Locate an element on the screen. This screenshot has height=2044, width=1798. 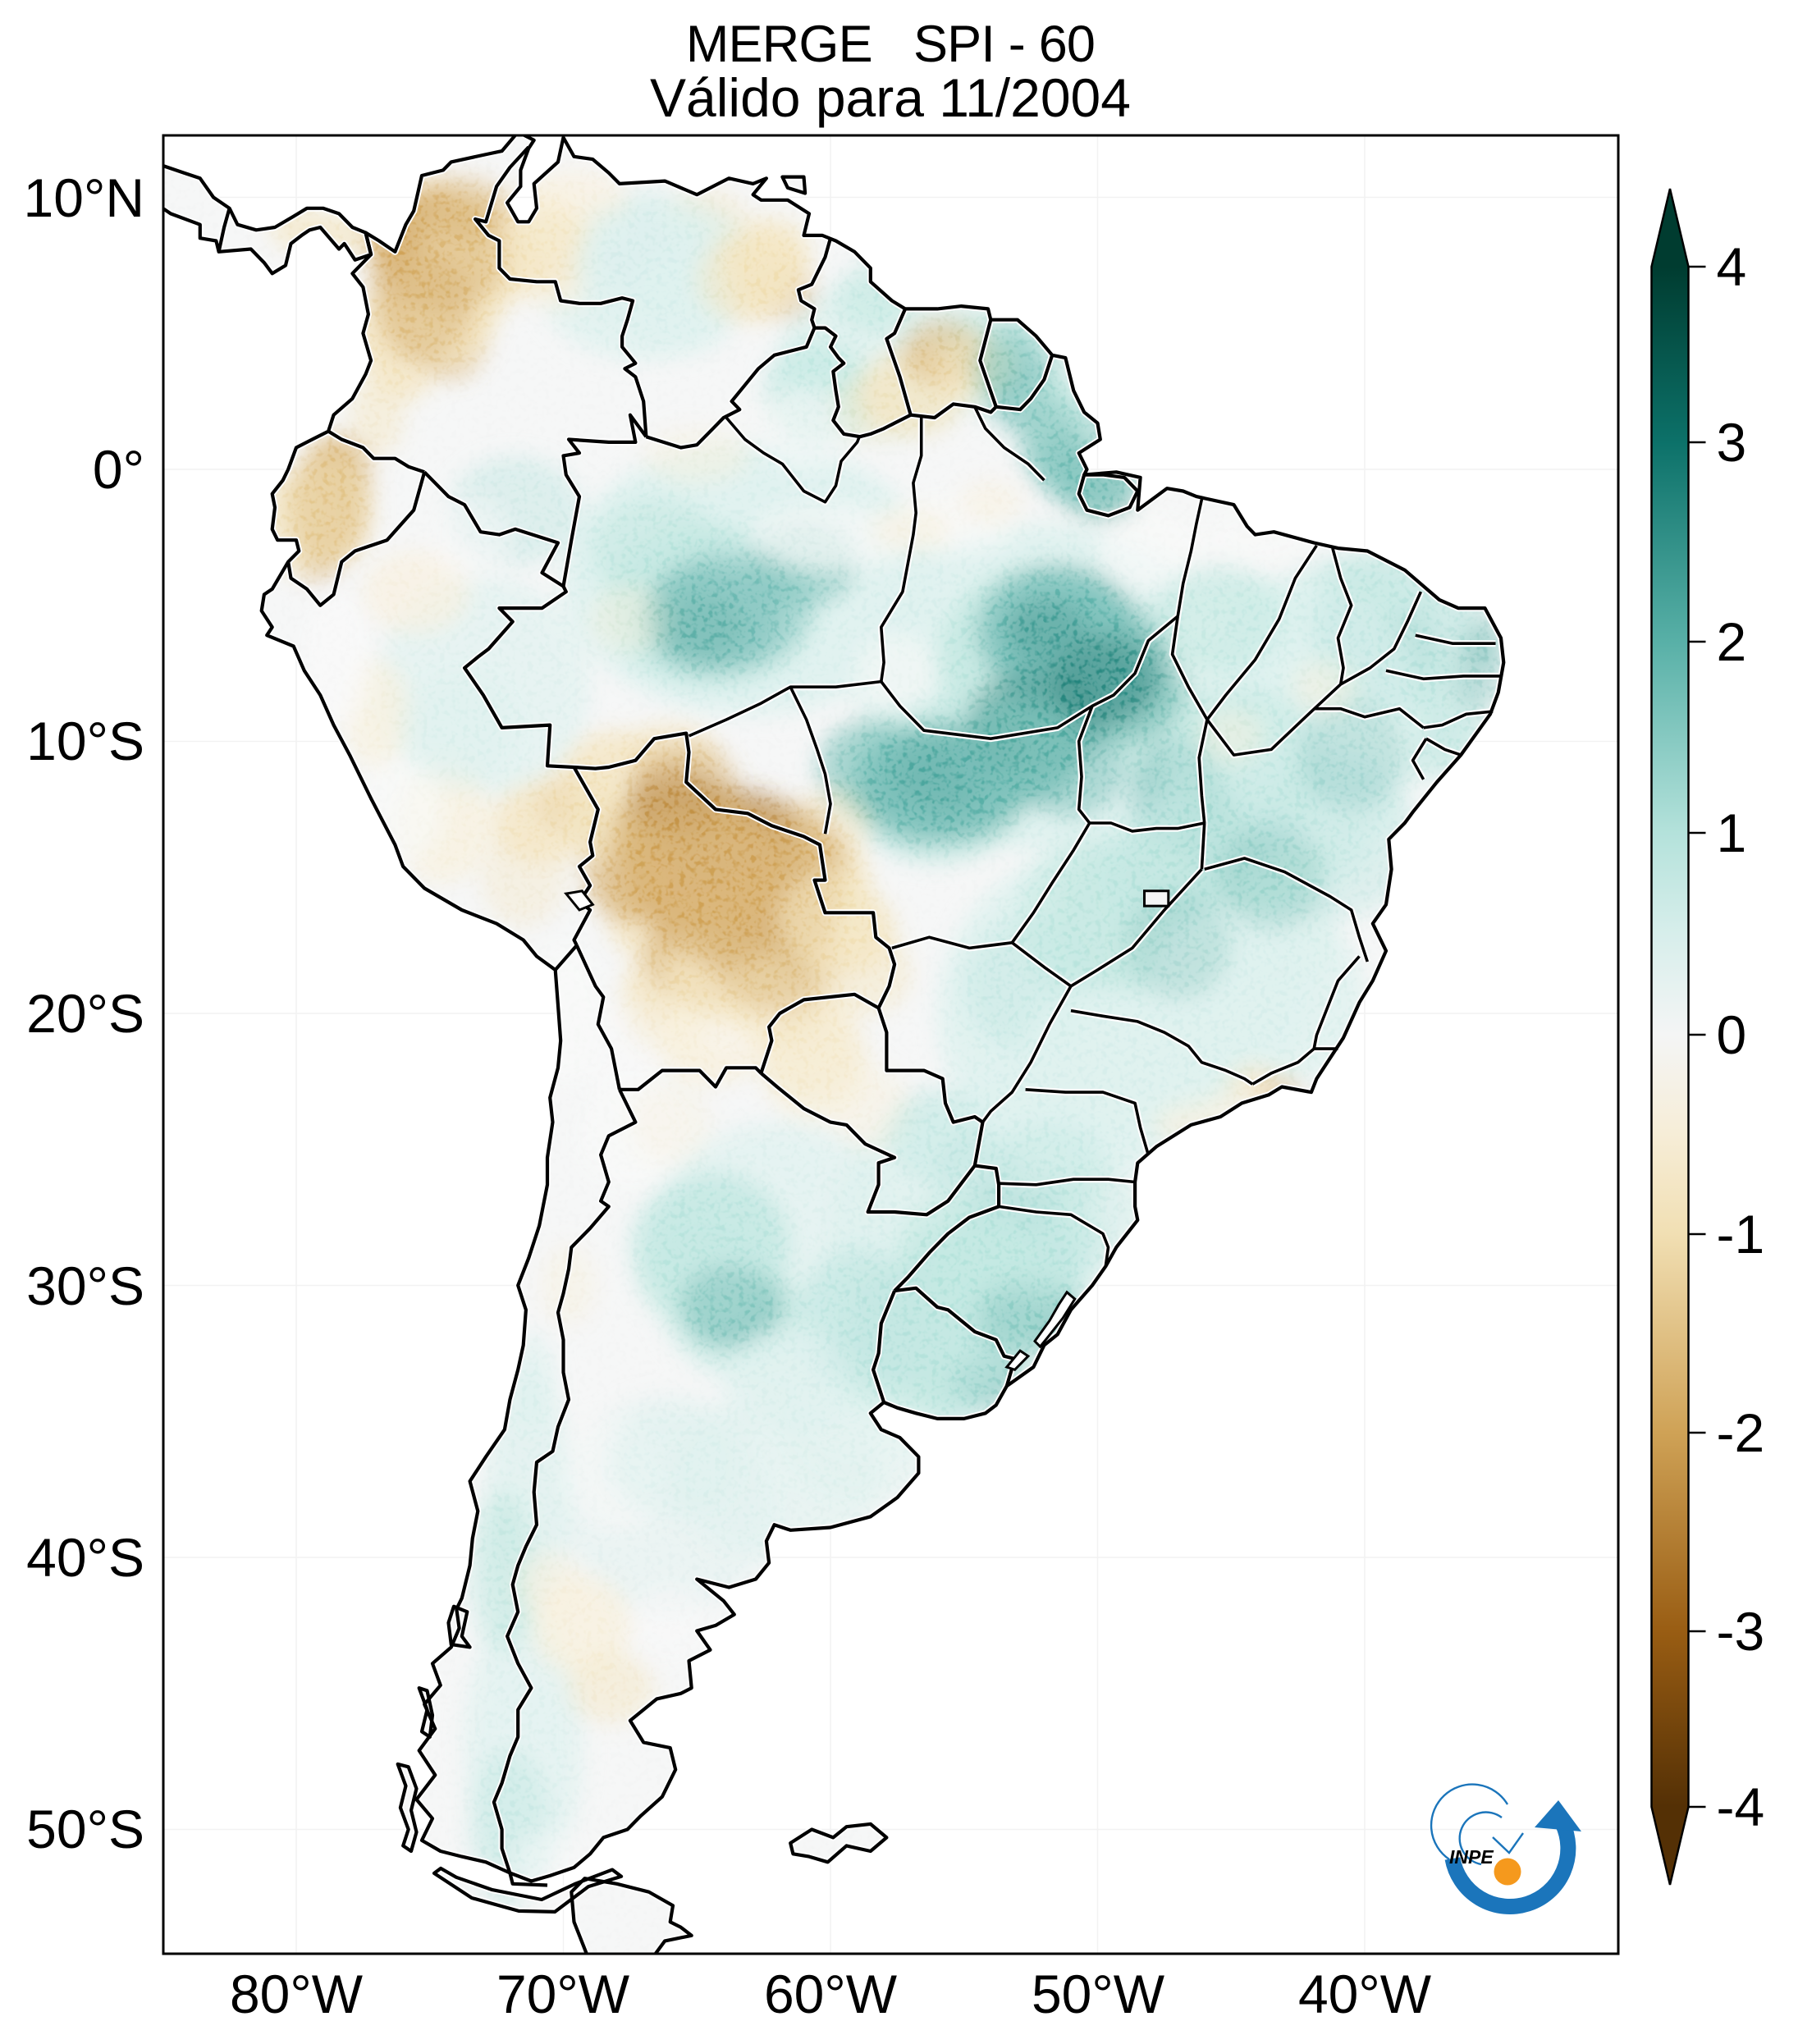
svg-text: 10°N is located at coordinates (84, 197).